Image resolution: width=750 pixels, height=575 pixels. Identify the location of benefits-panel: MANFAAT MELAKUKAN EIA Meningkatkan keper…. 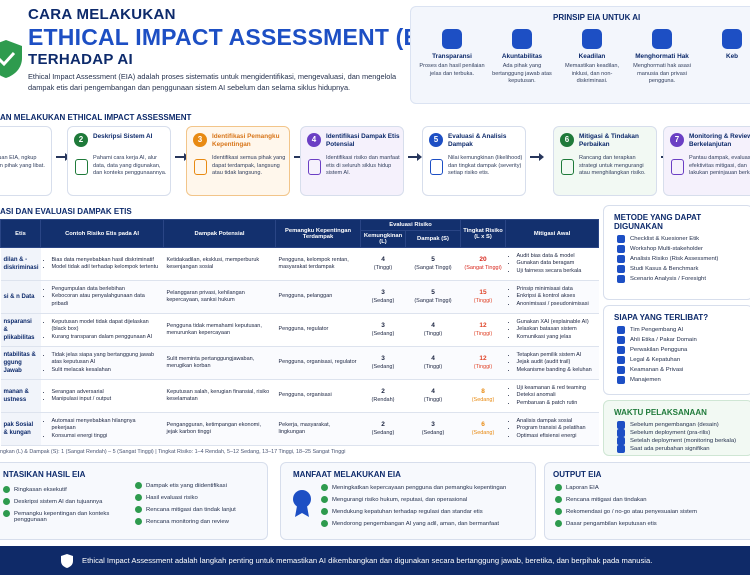
(408, 501).